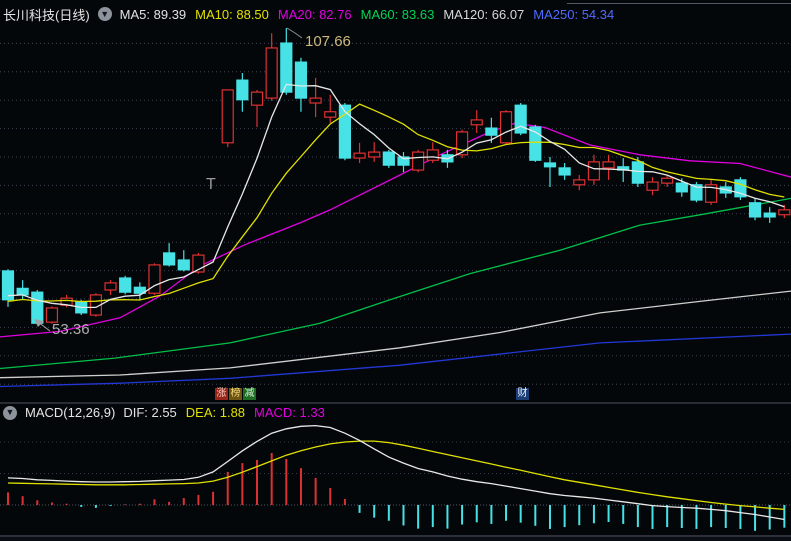 Image resolution: width=791 pixels, height=541 pixels. Describe the element at coordinates (484, 14) in the screenshot. I see `ma-legend-item-4: MA120: 66.07` at that location.